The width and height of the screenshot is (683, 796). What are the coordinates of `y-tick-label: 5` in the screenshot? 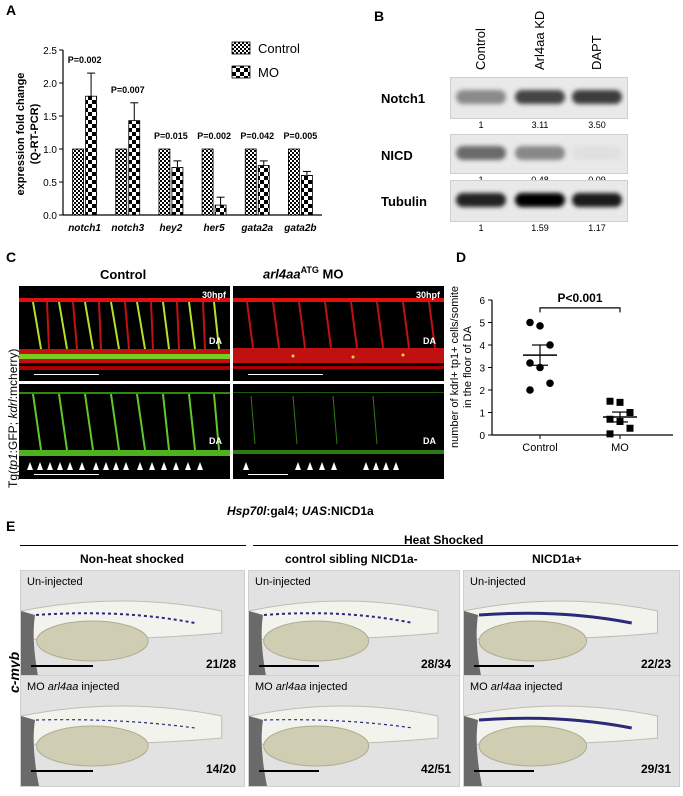 It's located at (482, 324).